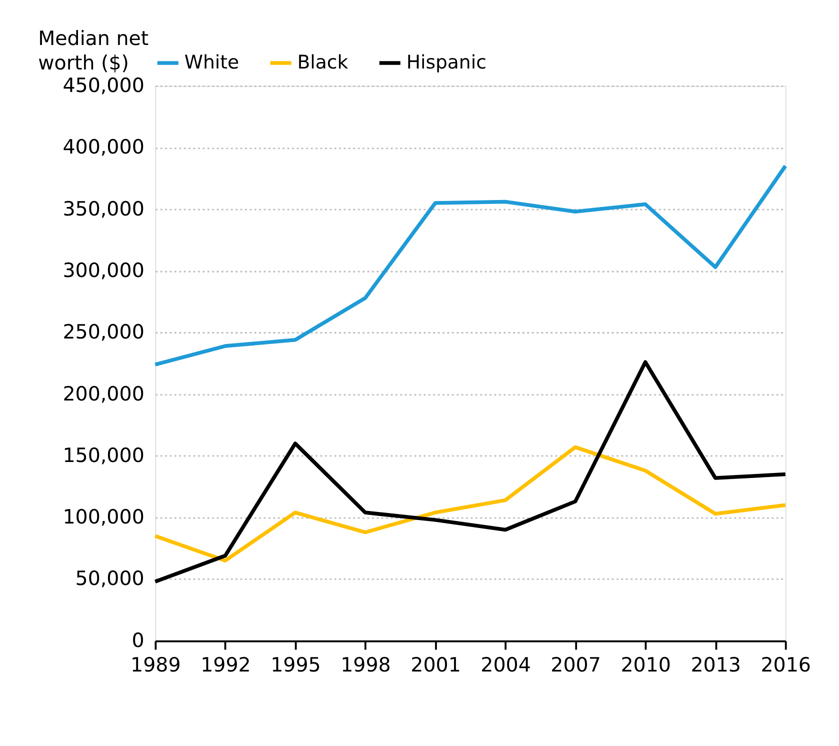  I want to click on y-tick-label: 450,000, so click(103, 85).